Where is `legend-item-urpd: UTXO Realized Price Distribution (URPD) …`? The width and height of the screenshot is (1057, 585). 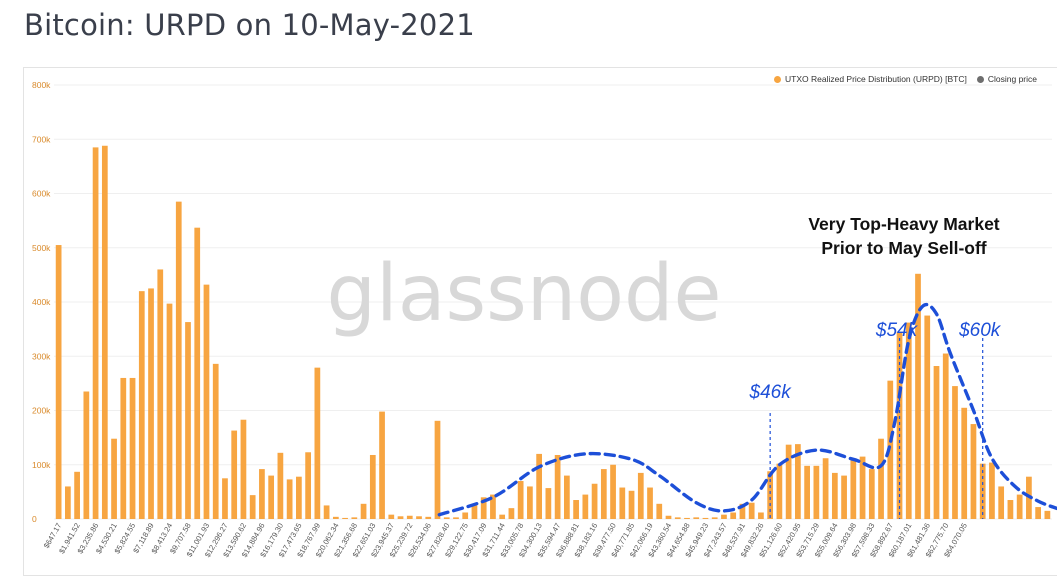 legend-item-urpd: UTXO Realized Price Distribution (URPD) … is located at coordinates (870, 79).